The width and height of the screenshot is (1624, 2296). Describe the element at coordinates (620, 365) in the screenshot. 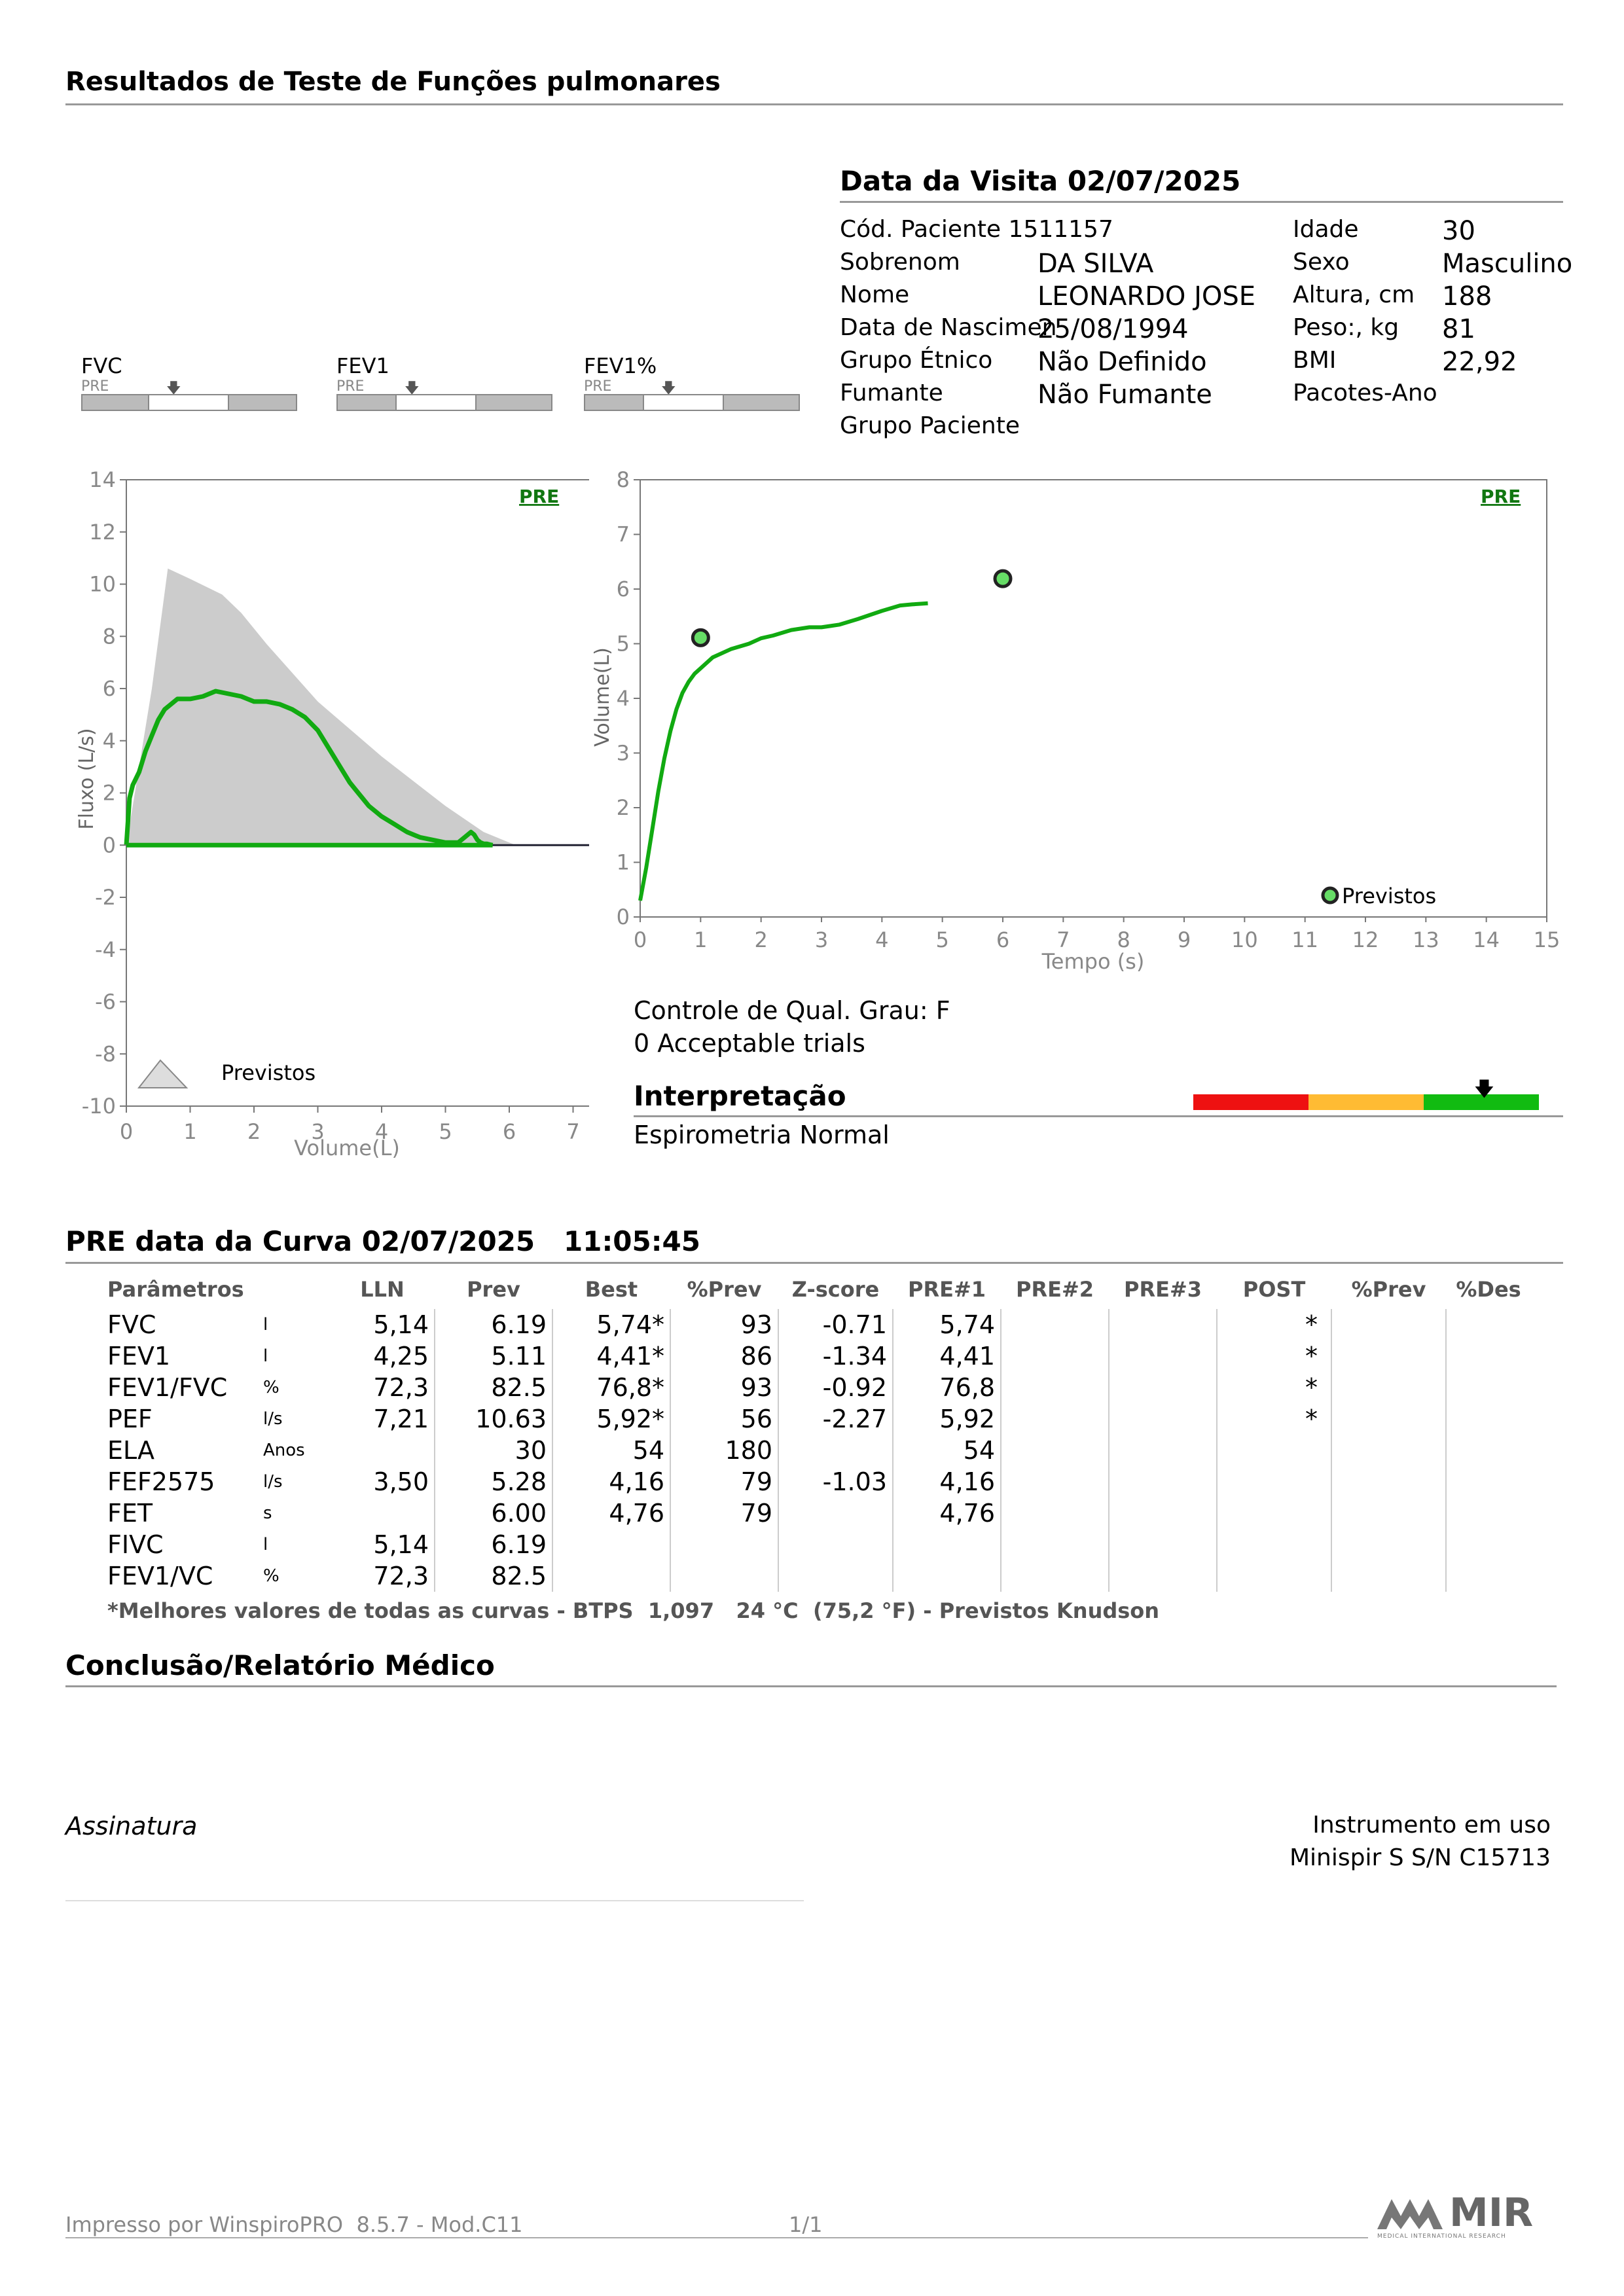

I see `gauge-fev1pct-label: FEV1%` at that location.